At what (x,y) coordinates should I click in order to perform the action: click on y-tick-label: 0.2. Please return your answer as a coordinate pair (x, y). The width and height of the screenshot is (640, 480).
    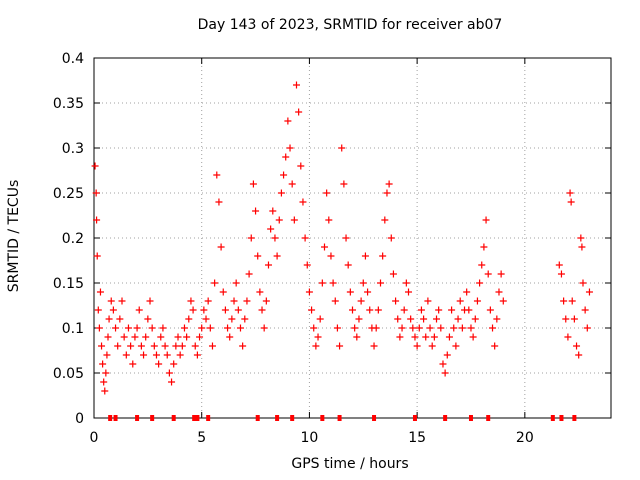
    Looking at the image, I should click on (73, 239).